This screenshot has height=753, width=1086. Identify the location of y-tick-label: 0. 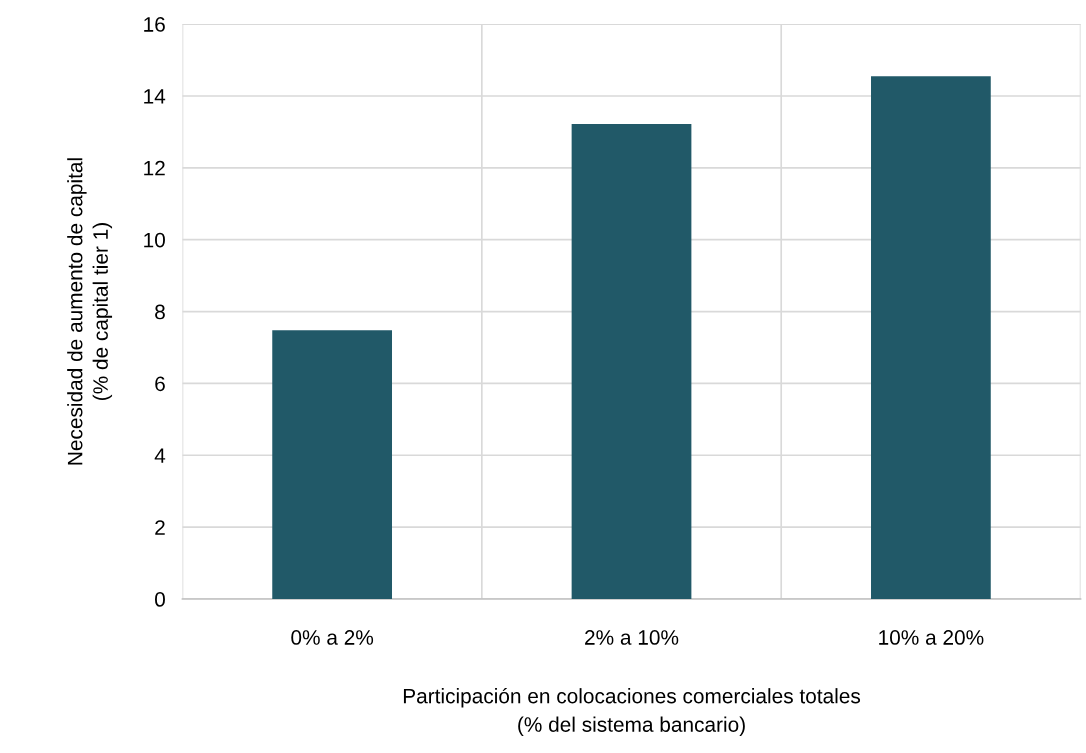
(160, 599).